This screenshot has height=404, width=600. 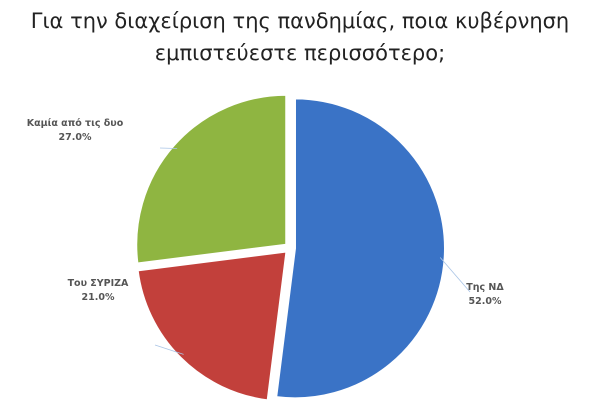 What do you see at coordinates (485, 301) in the screenshot?
I see `slice-value-label: 52.0%` at bounding box center [485, 301].